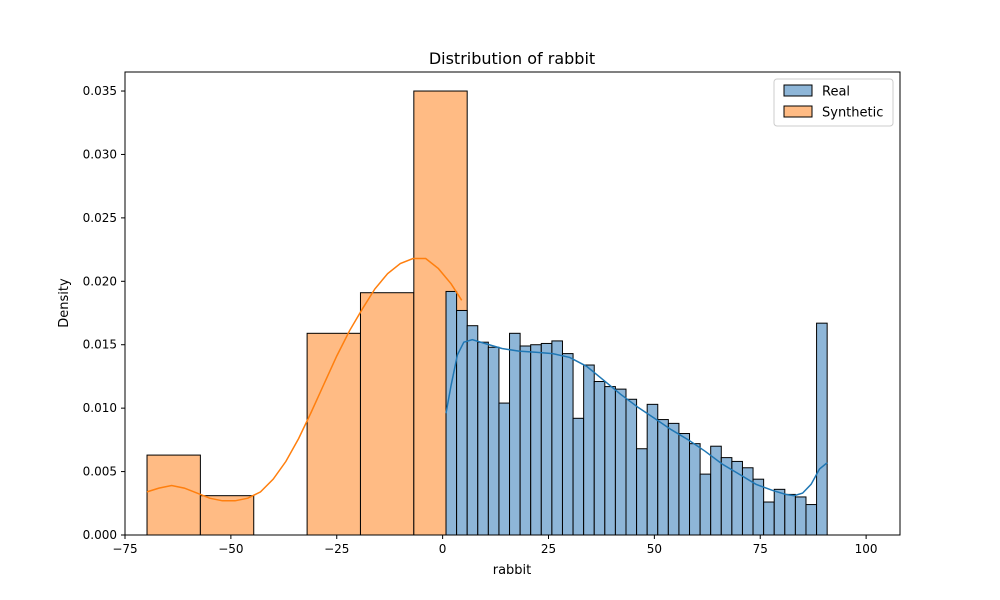 The height and width of the screenshot is (600, 1000). What do you see at coordinates (100, 472) in the screenshot?
I see `y-tick-label: 0.005` at bounding box center [100, 472].